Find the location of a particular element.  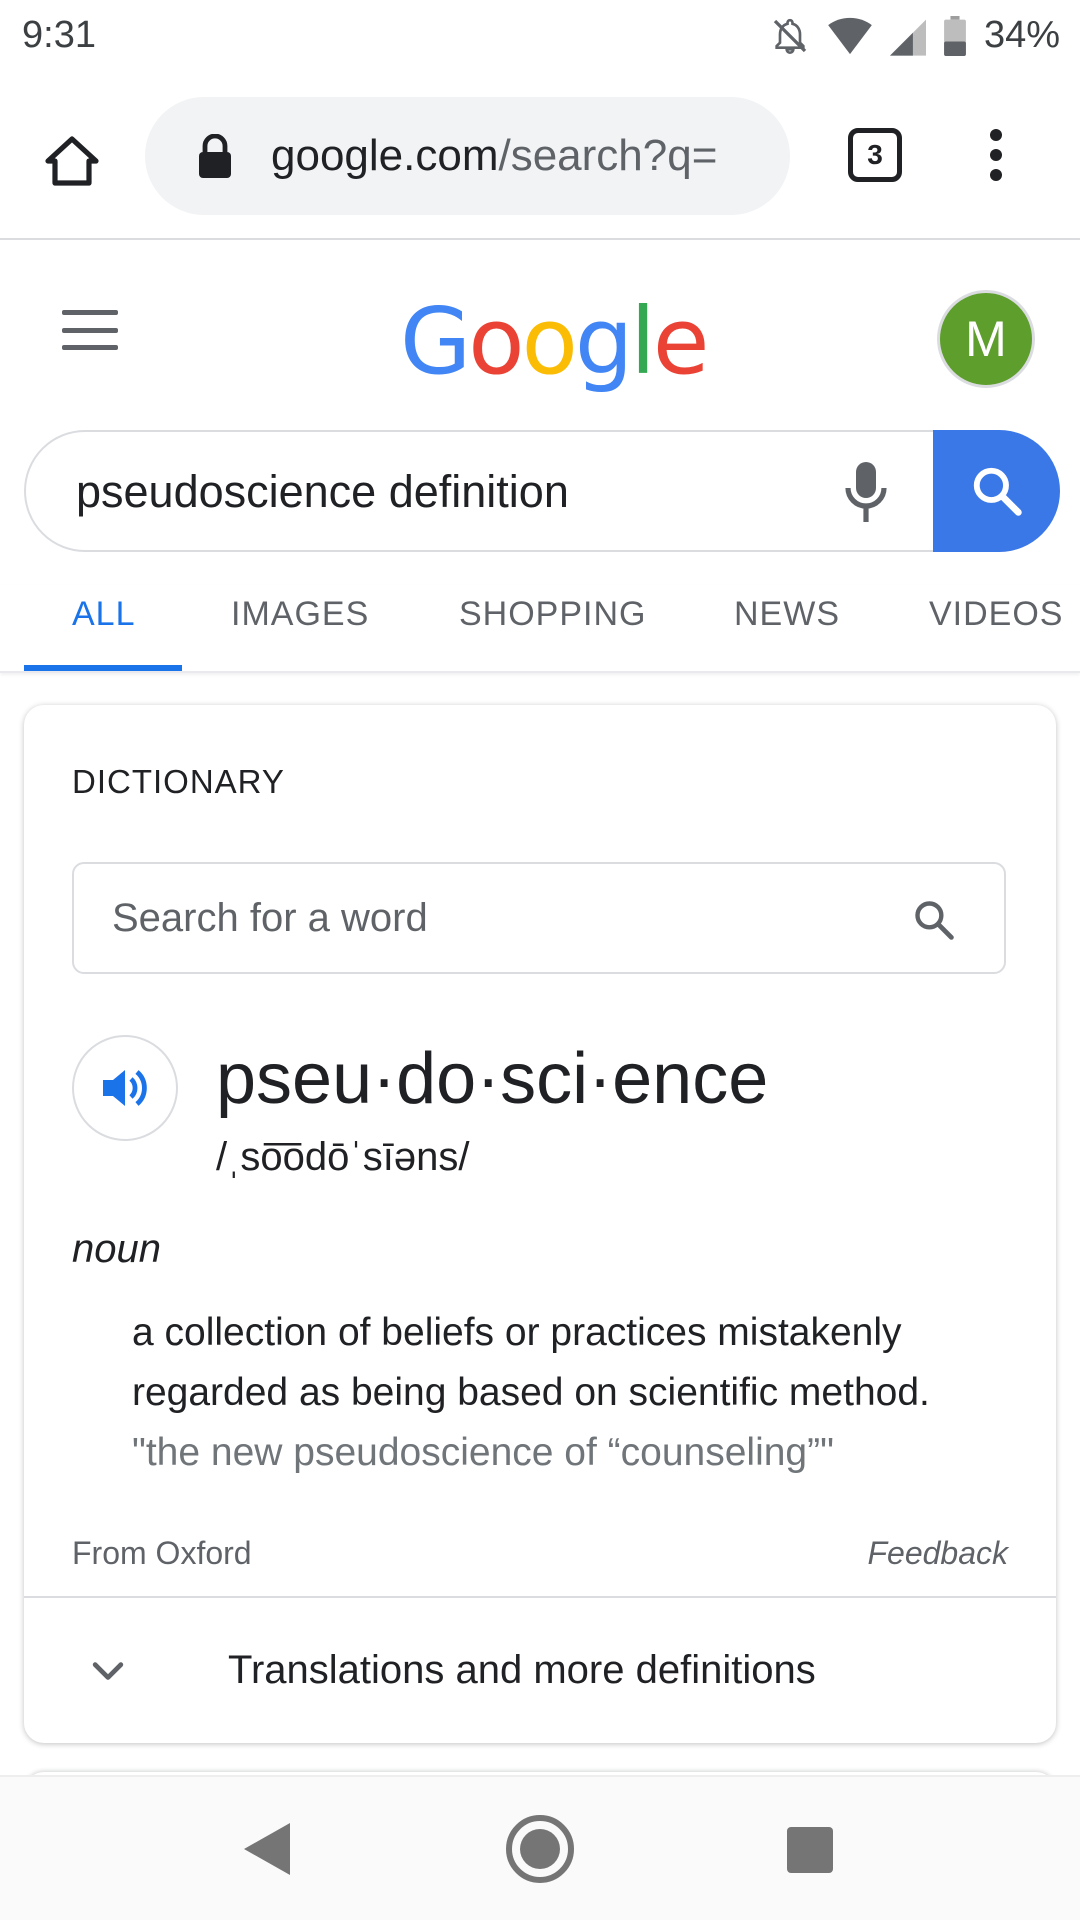

status-icons: 34% is located at coordinates (915, 35).